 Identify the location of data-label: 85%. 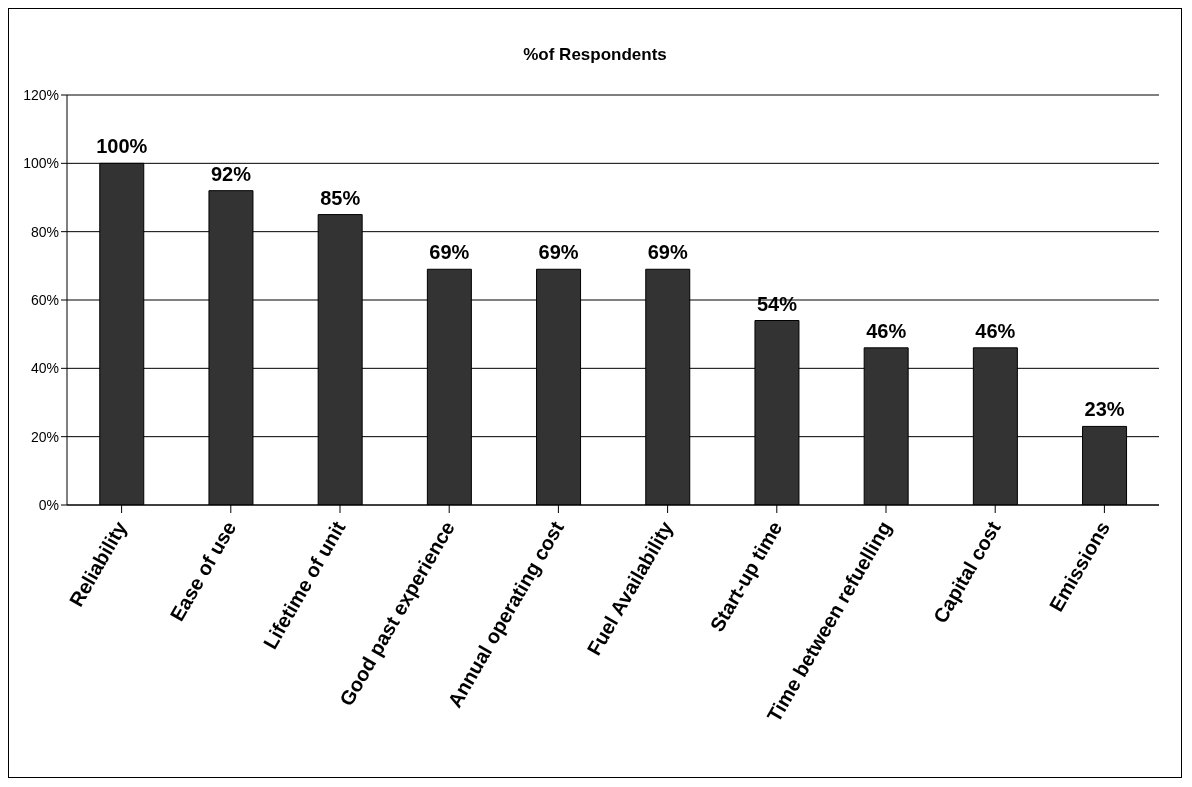
(340, 197).